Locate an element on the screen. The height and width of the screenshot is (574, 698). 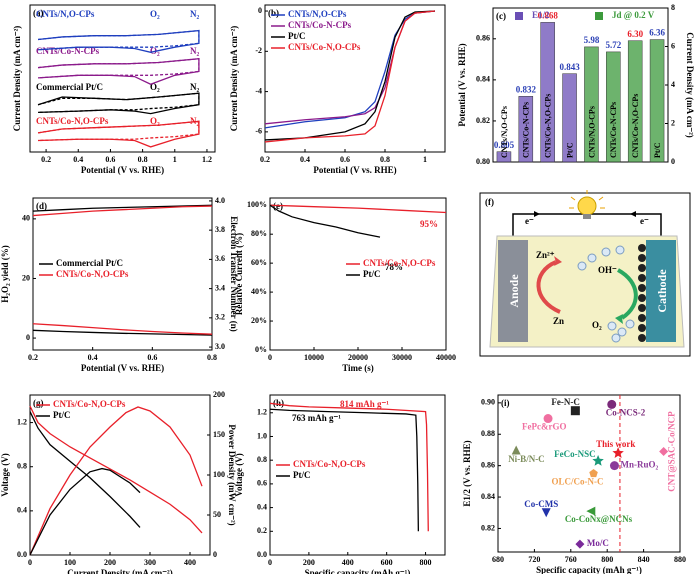
panel-label: (b) is located at coordinates (273, 13).